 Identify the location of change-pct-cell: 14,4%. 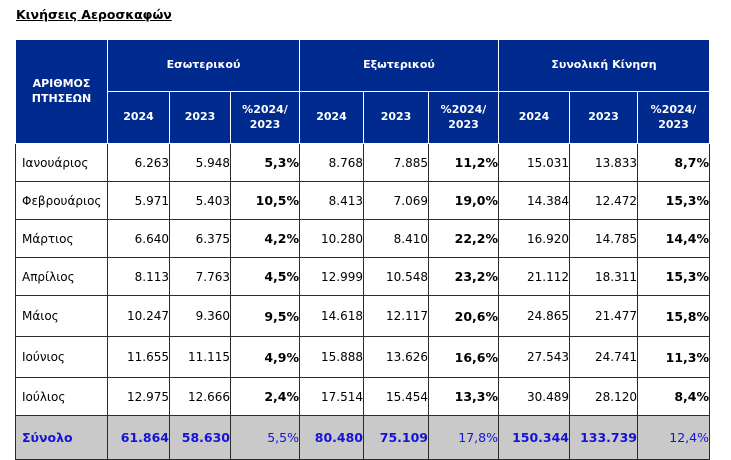
(673, 238).